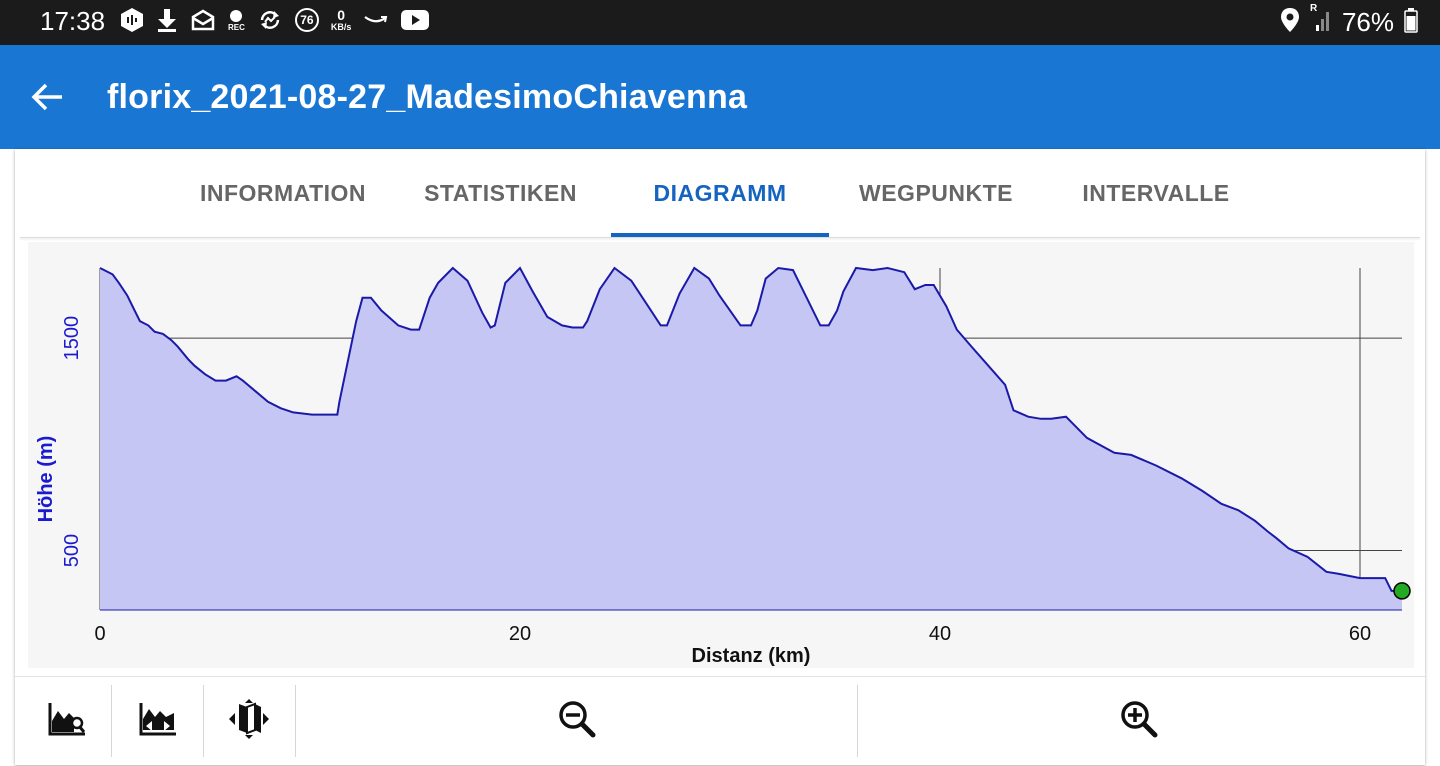 The height and width of the screenshot is (766, 1440). I want to click on hexagon-icon, so click(132, 20).